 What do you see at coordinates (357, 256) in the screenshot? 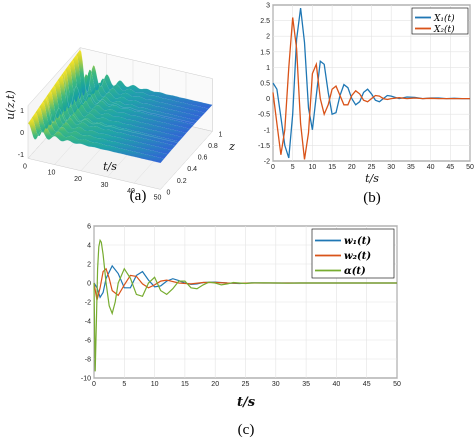
I see `legend-label: w₂(t)` at bounding box center [357, 256].